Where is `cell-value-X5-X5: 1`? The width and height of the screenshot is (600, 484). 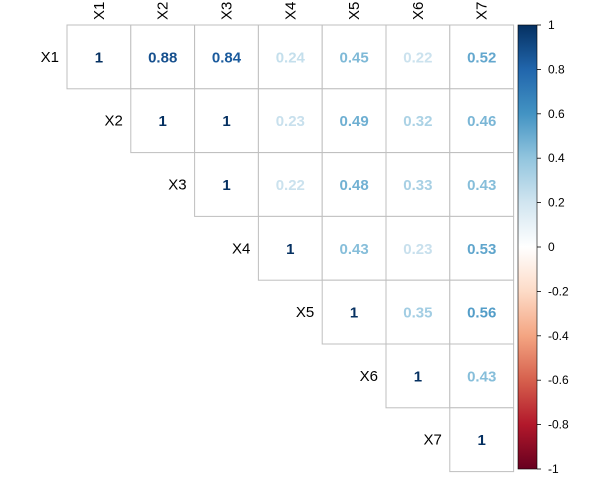 cell-value-X5-X5: 1 is located at coordinates (354, 313).